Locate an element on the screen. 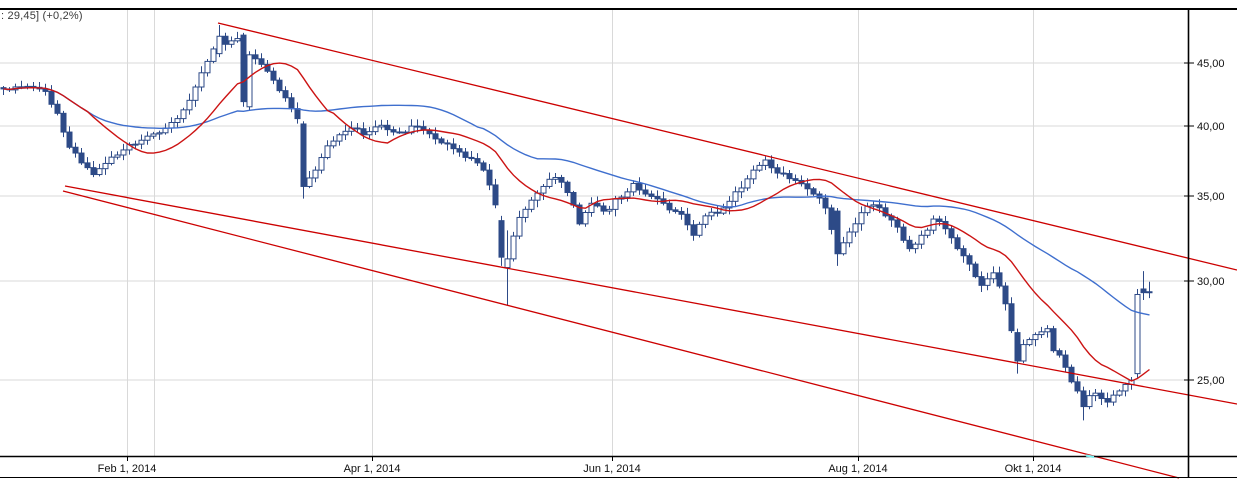 The width and height of the screenshot is (1237, 479). x-axis-label: Okt 1, 2014 is located at coordinates (1033, 469).